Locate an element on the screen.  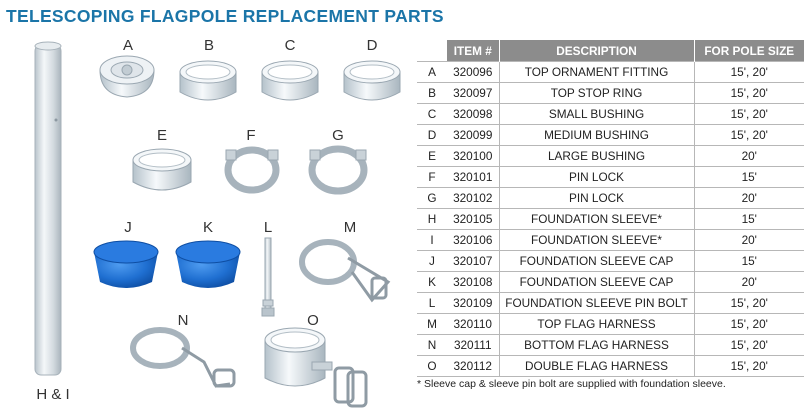
part-label-m: M is located at coordinates (350, 227).